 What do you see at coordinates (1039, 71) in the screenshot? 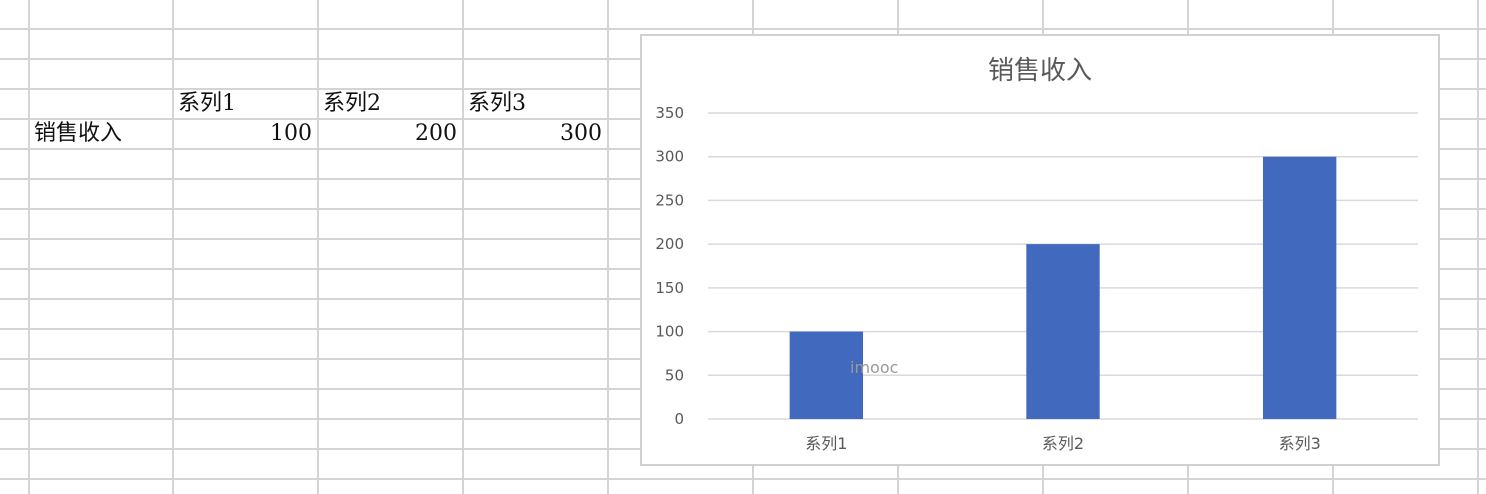
I see `chart-title: 销售收入` at bounding box center [1039, 71].